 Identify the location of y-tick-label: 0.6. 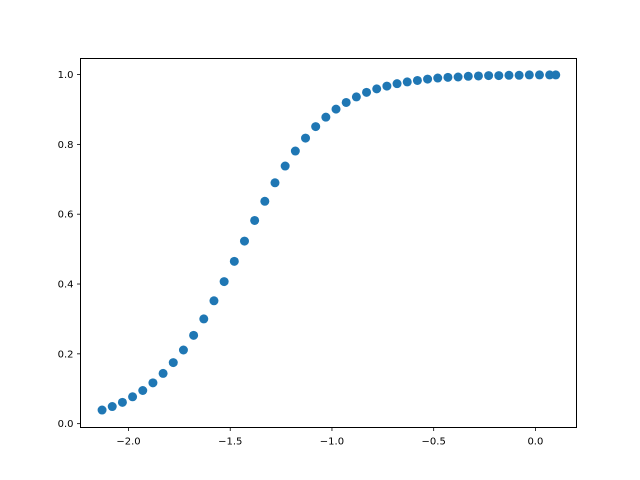
(66, 215).